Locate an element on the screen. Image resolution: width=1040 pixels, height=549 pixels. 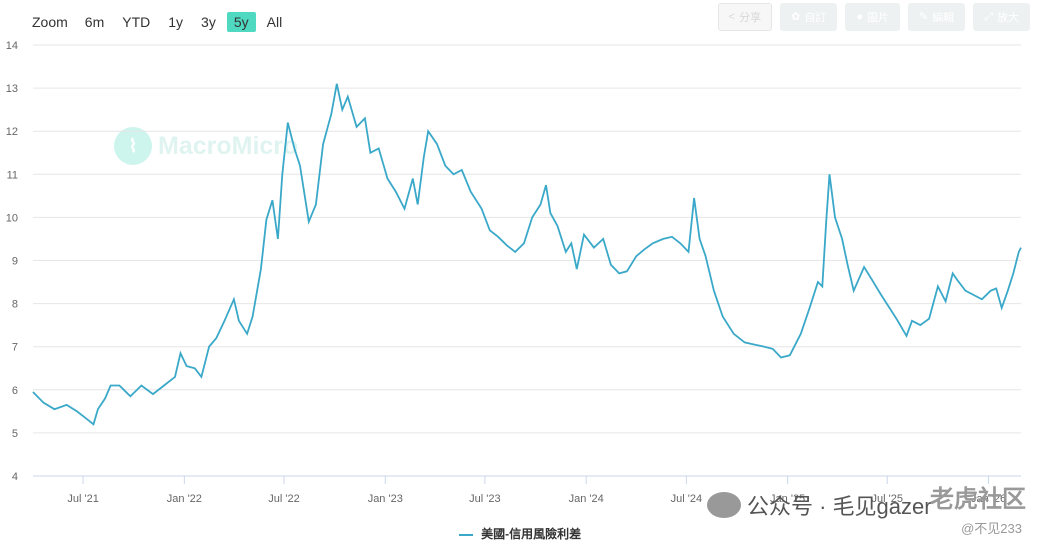
x-tick-label: Jul '25 is located at coordinates (887, 499).